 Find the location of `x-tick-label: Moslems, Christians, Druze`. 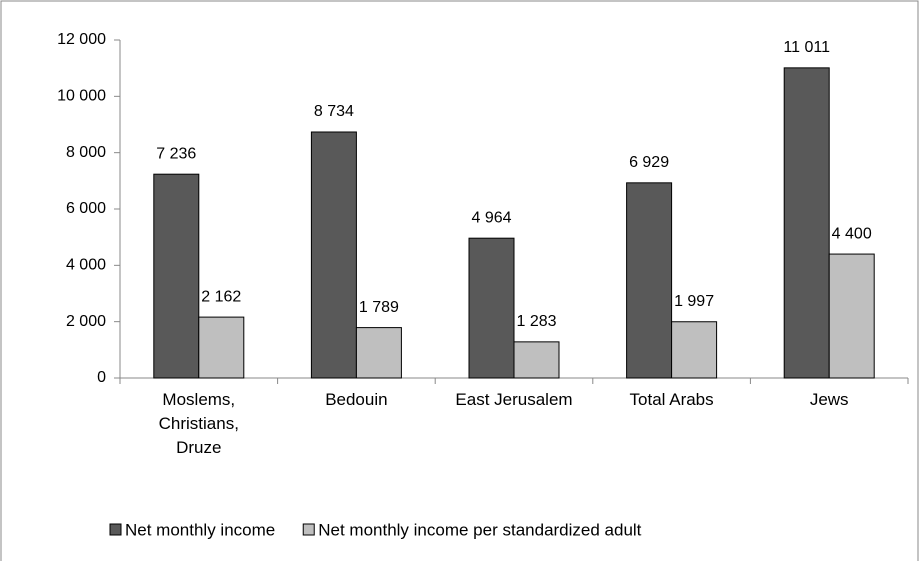

x-tick-label: Moslems, Christians, Druze is located at coordinates (198, 423).